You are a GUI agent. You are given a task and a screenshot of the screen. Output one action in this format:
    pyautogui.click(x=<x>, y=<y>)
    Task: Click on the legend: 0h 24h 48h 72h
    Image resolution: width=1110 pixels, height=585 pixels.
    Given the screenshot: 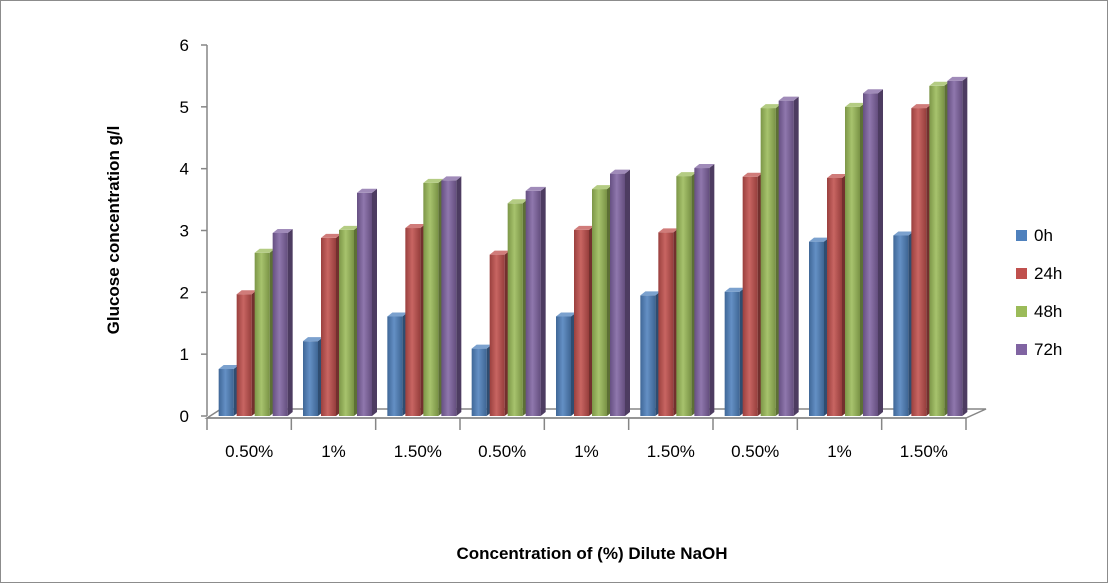 What is the action you would take?
    pyautogui.click(x=1039, y=292)
    